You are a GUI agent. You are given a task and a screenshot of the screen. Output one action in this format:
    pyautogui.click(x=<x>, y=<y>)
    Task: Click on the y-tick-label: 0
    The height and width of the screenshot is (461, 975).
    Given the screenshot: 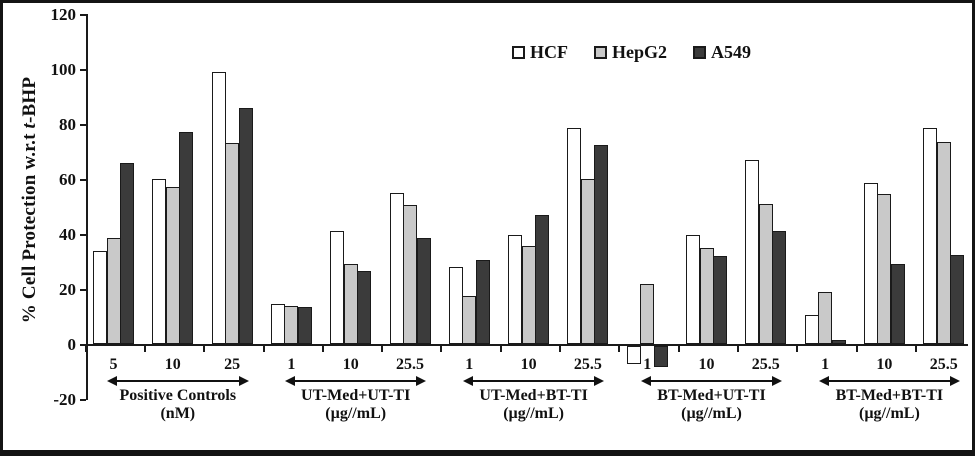 What is the action you would take?
    pyautogui.click(x=72, y=344)
    